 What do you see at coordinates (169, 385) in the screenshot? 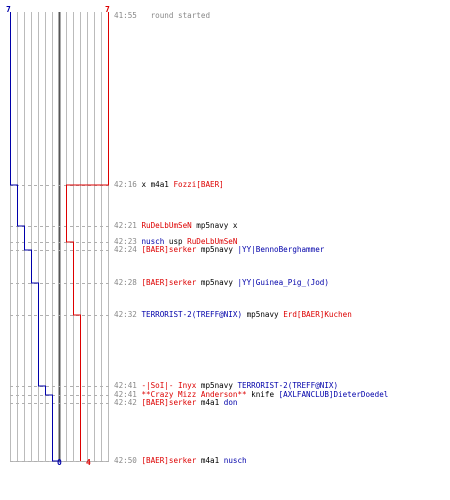
I see `red-player-name: -|SoI|- Inyx` at bounding box center [169, 385].